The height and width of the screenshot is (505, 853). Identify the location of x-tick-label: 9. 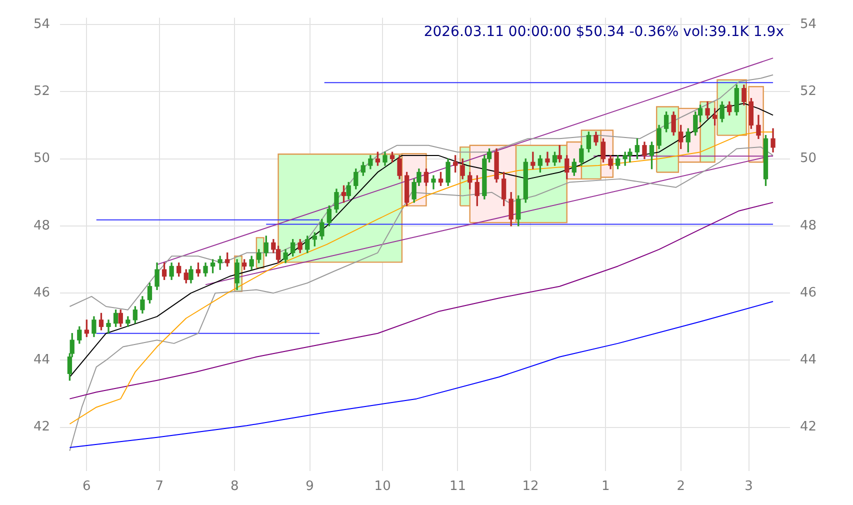
(310, 486).